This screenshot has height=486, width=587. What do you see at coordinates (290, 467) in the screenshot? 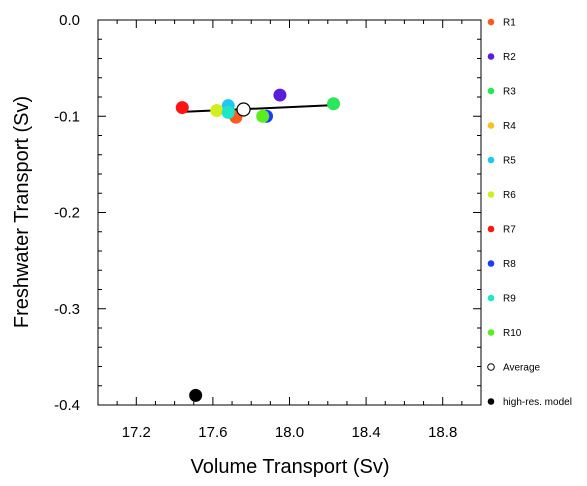
I see `x-axis-title: Volume Transport (Sv)` at bounding box center [290, 467].